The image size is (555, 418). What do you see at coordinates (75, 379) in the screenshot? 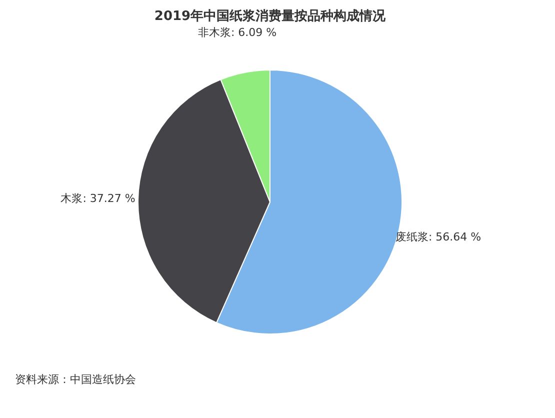
I see `text: 资料来源：中国造纸协会` at bounding box center [75, 379].